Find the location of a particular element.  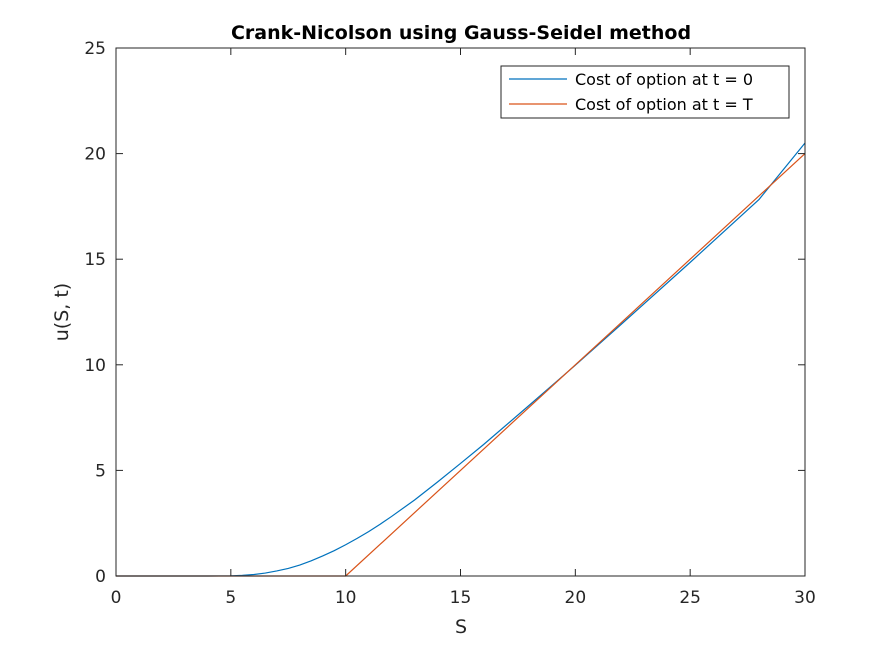

y-axis-label: u(S, t) is located at coordinates (62, 312).